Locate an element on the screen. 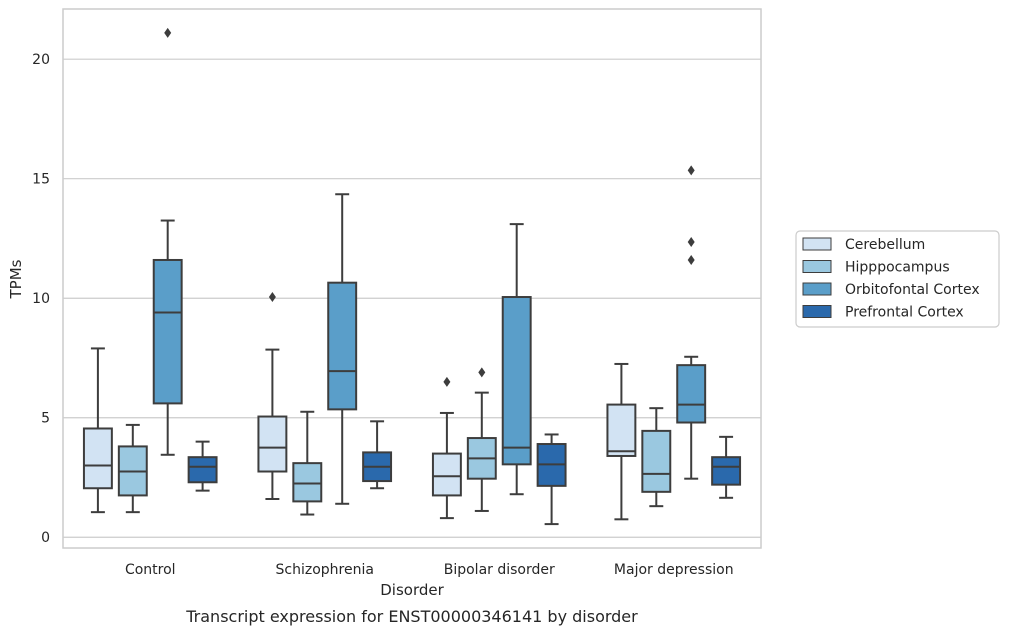 The width and height of the screenshot is (1009, 634). legend-frame is located at coordinates (897, 279).